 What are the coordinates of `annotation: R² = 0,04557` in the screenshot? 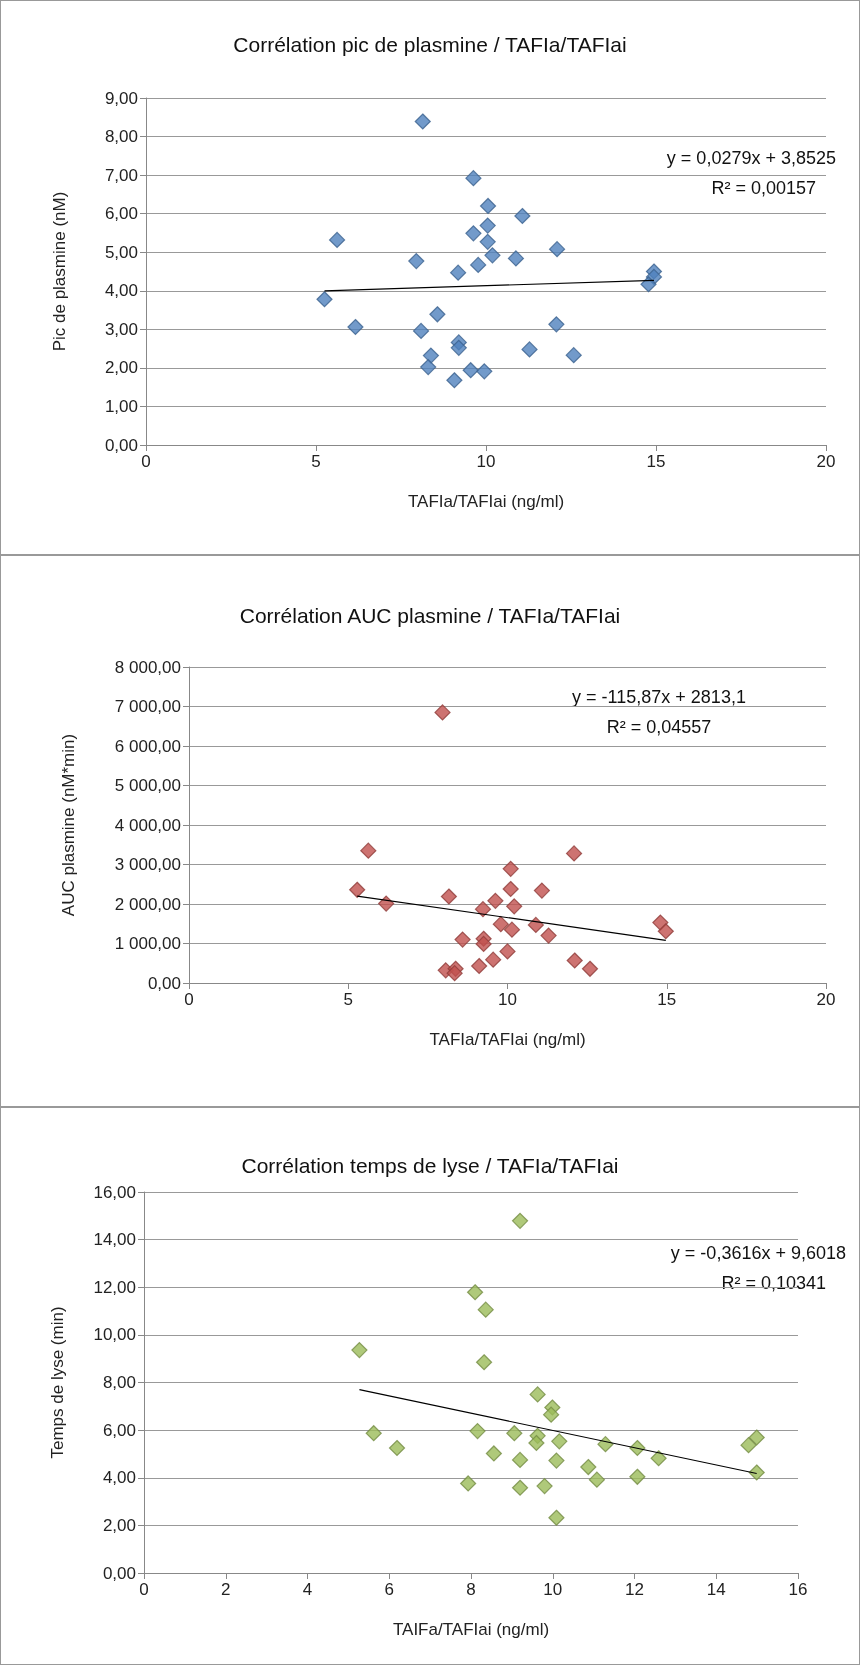 It's located at (659, 727).